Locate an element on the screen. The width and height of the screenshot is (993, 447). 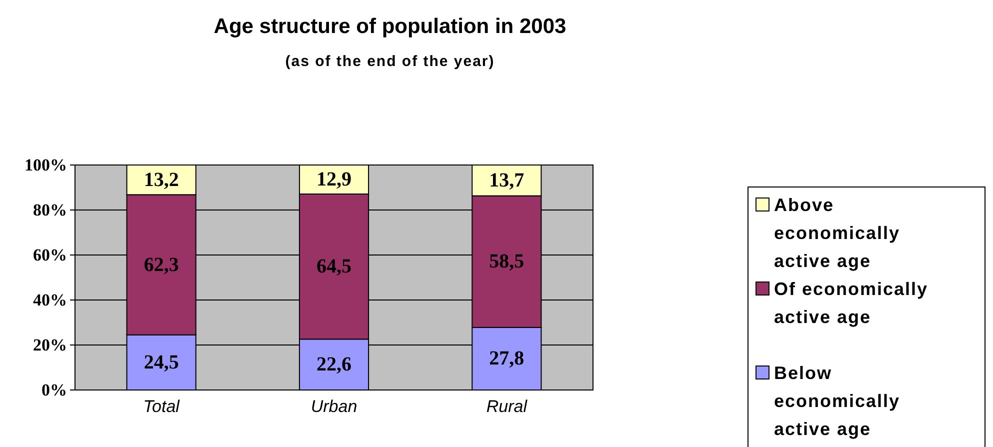
chart-title: Age structure of population in 2003 is located at coordinates (390, 26).